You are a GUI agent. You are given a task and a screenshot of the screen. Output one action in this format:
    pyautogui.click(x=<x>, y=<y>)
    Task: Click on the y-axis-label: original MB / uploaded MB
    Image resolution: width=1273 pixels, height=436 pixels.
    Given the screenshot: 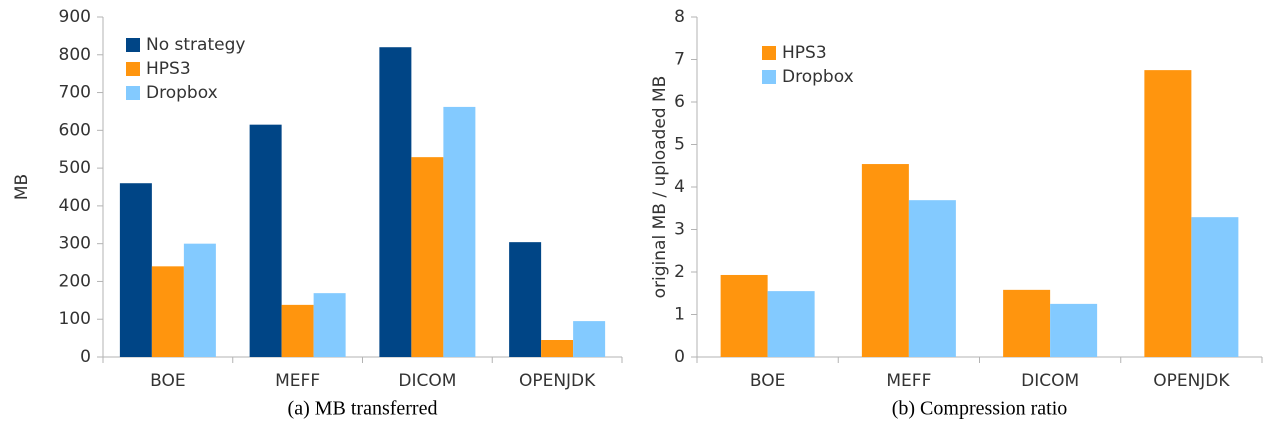 What is the action you would take?
    pyautogui.click(x=660, y=187)
    